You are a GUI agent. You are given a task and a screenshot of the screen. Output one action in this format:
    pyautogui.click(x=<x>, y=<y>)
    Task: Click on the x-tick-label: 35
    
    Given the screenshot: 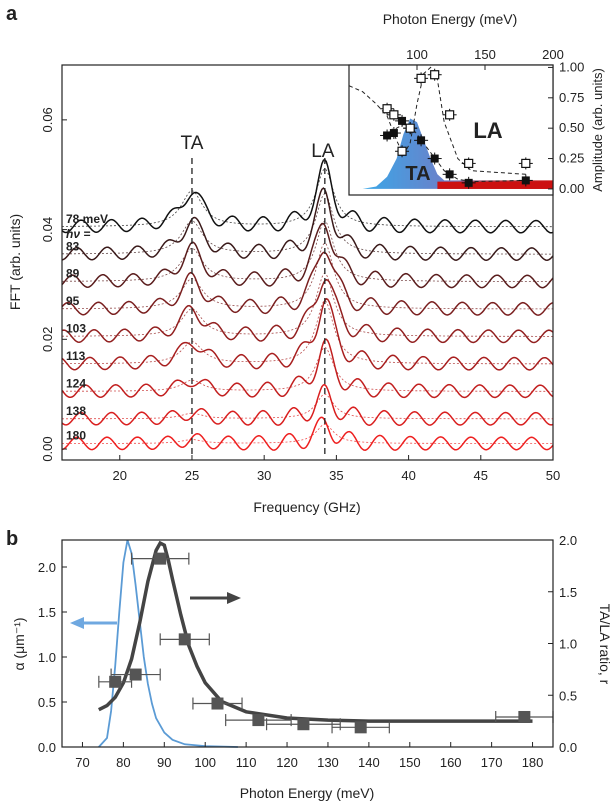 What is the action you would take?
    pyautogui.click(x=336, y=475)
    